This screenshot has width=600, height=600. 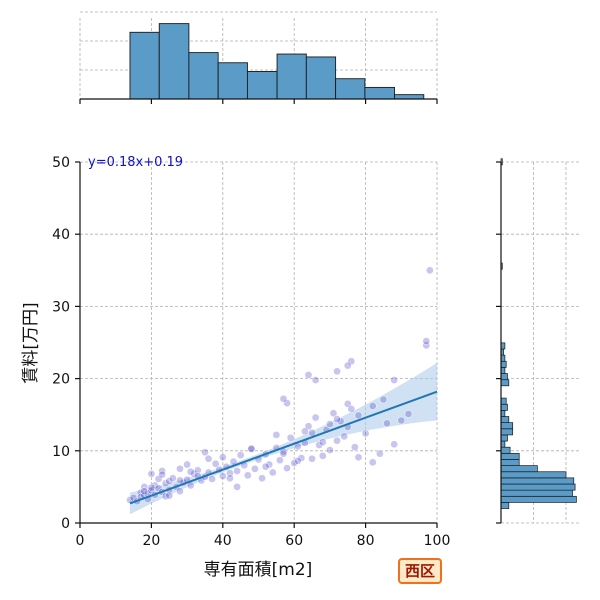 I want to click on x-tick-label: 80, so click(x=366, y=541).